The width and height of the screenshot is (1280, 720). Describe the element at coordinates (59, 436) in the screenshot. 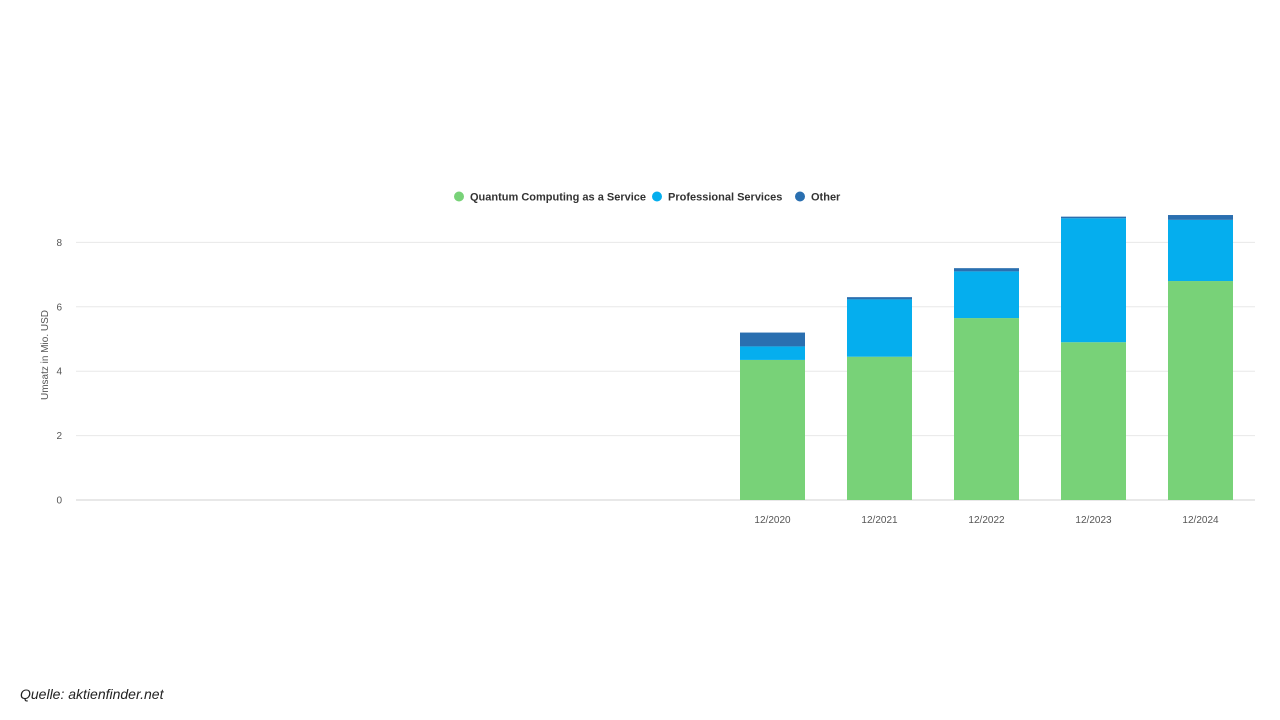

I see `y-tick-label: 2` at that location.